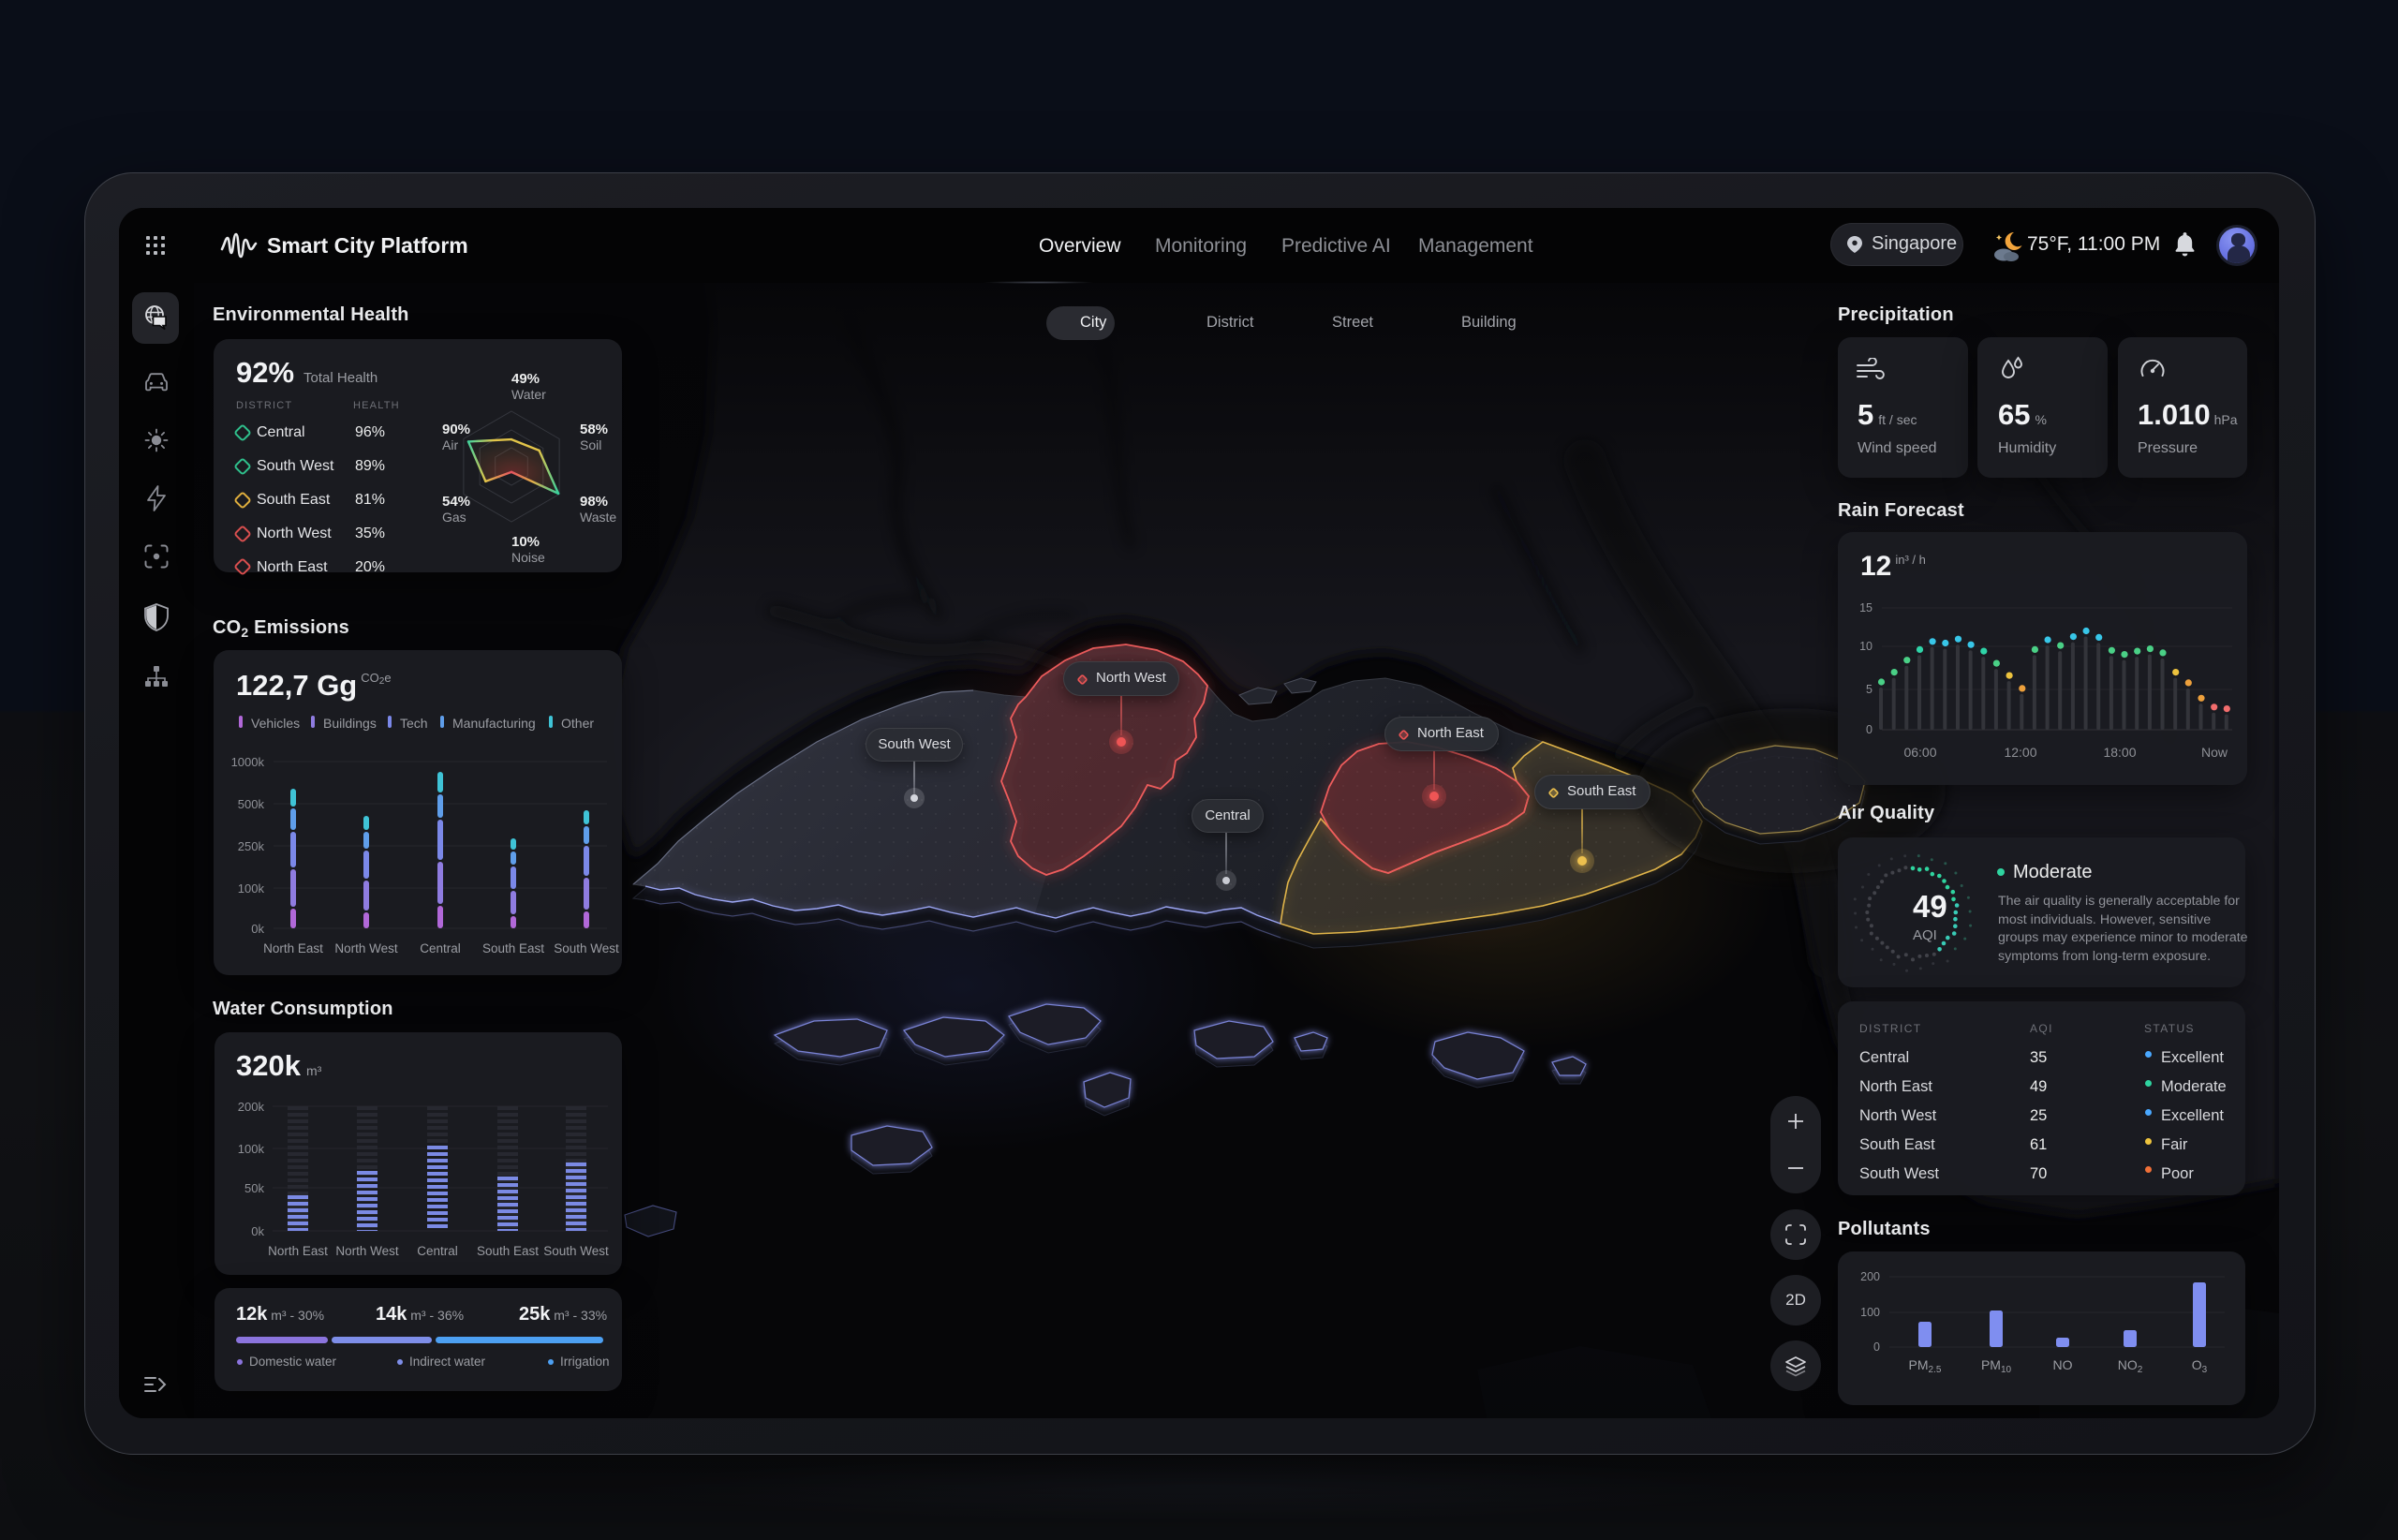 Image resolution: width=2398 pixels, height=1540 pixels. I want to click on svg-text: 12:00, so click(2020, 752).